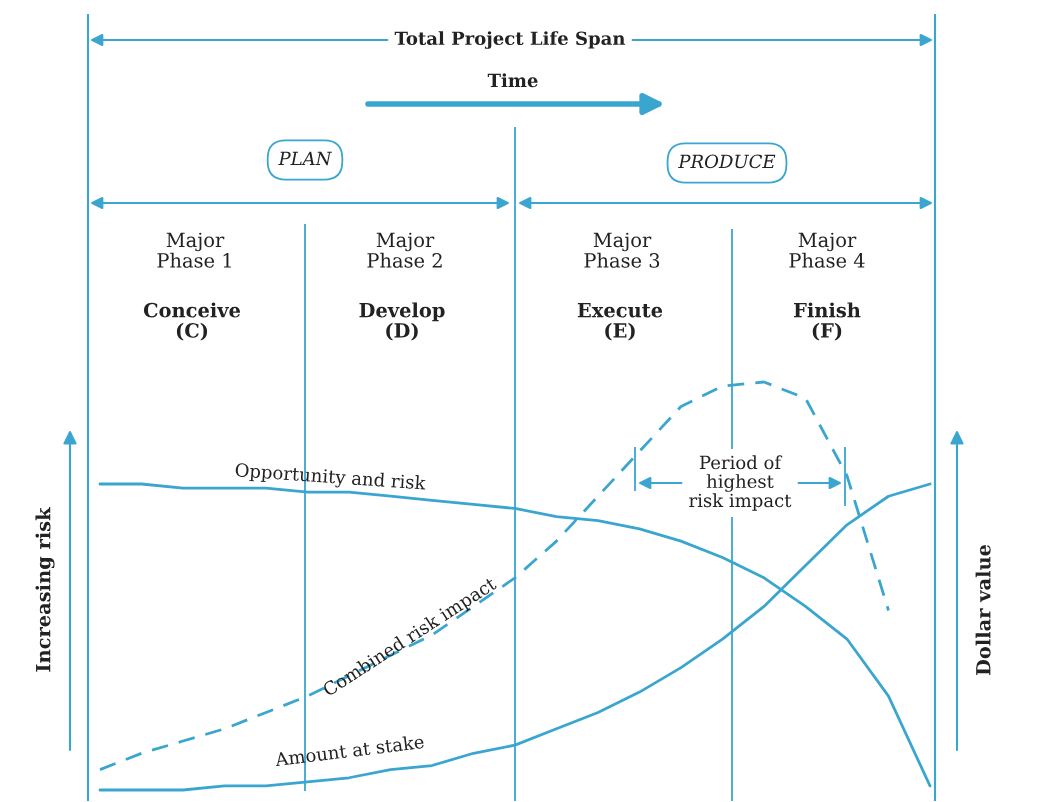 This screenshot has width=1038, height=802. What do you see at coordinates (402, 321) in the screenshot?
I see `text: Develop (D)` at bounding box center [402, 321].